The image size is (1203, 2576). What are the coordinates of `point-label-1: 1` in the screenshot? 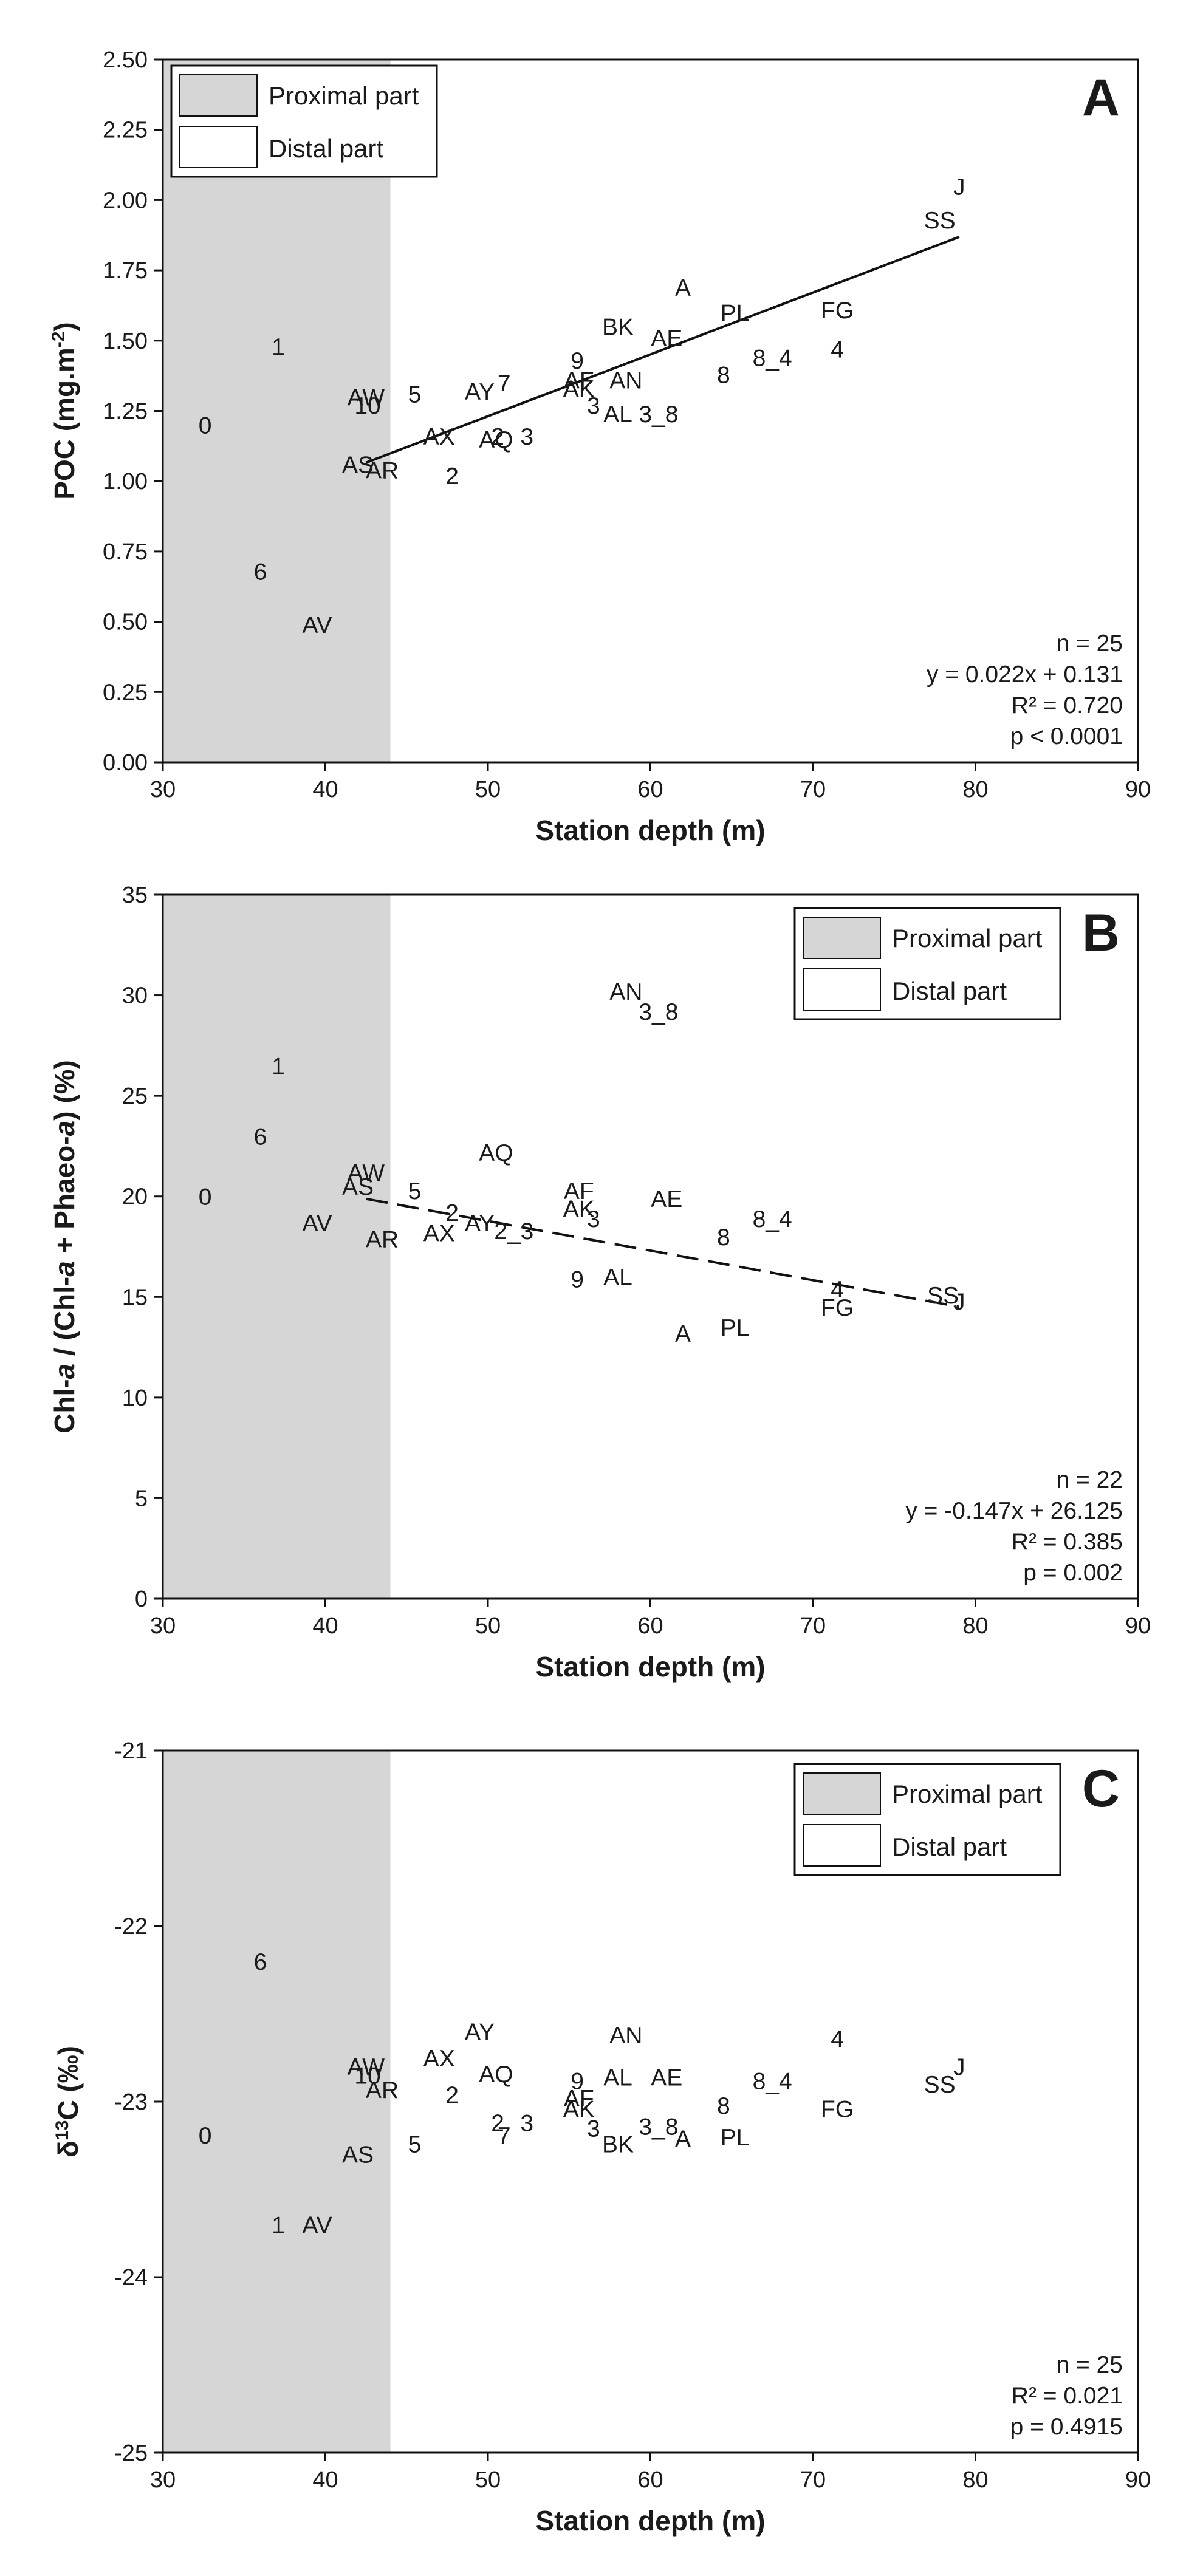 It's located at (278, 1066).